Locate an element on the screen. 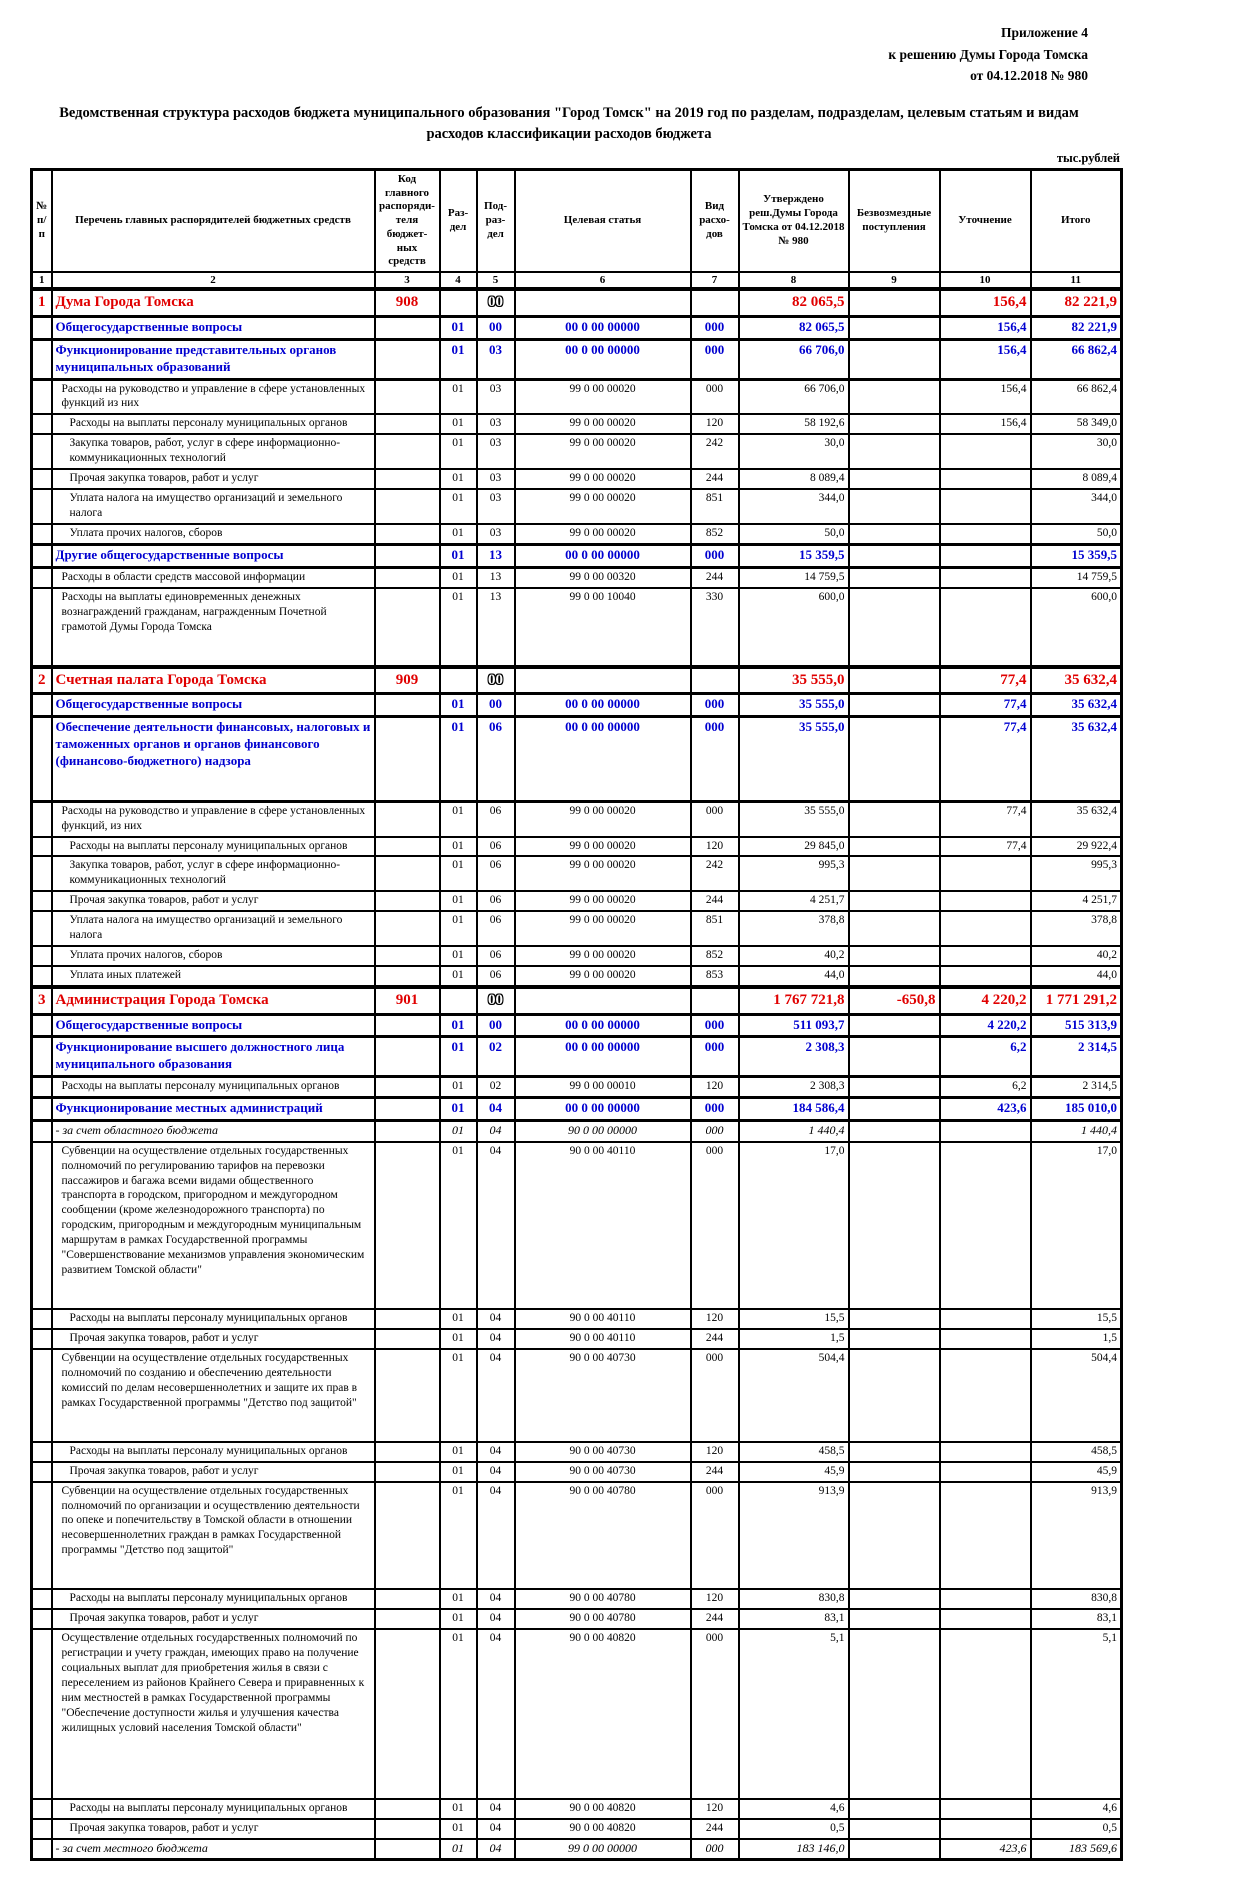 The image size is (1240, 1881). cell-approved-amount: 0,5 is located at coordinates (793, 1828).